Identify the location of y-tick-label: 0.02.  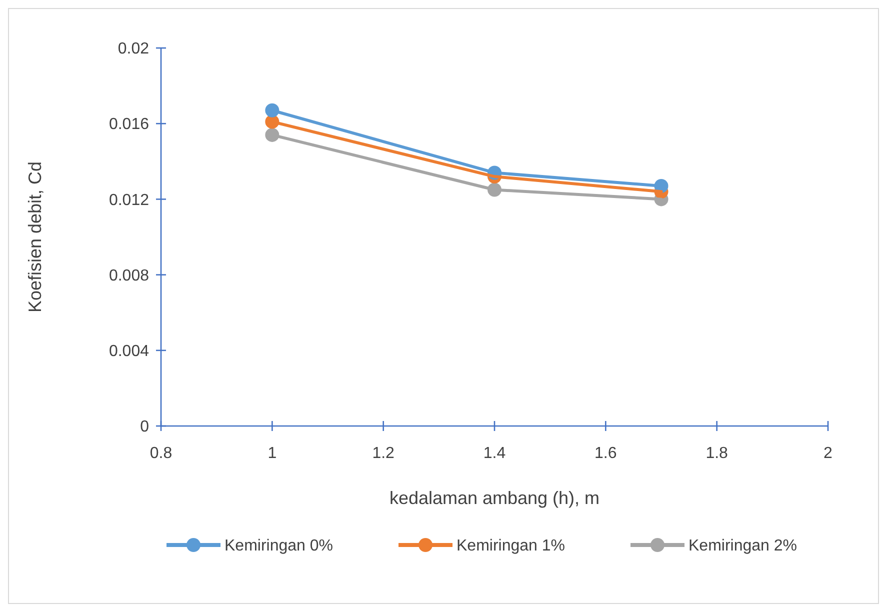
(134, 49).